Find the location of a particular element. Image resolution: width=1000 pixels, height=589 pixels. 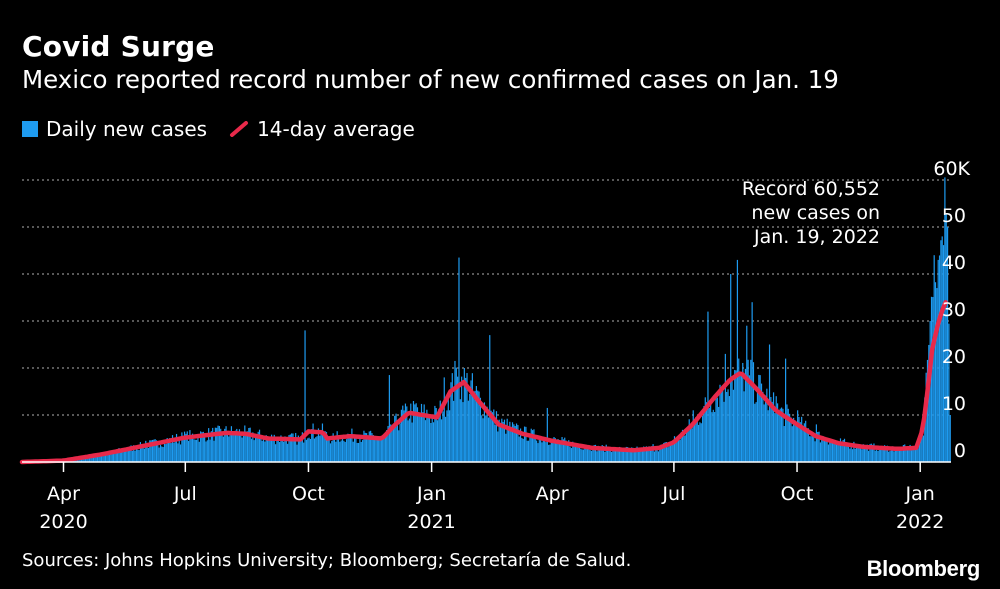

legend-item-daily-cases: Daily new cases is located at coordinates (114, 129).